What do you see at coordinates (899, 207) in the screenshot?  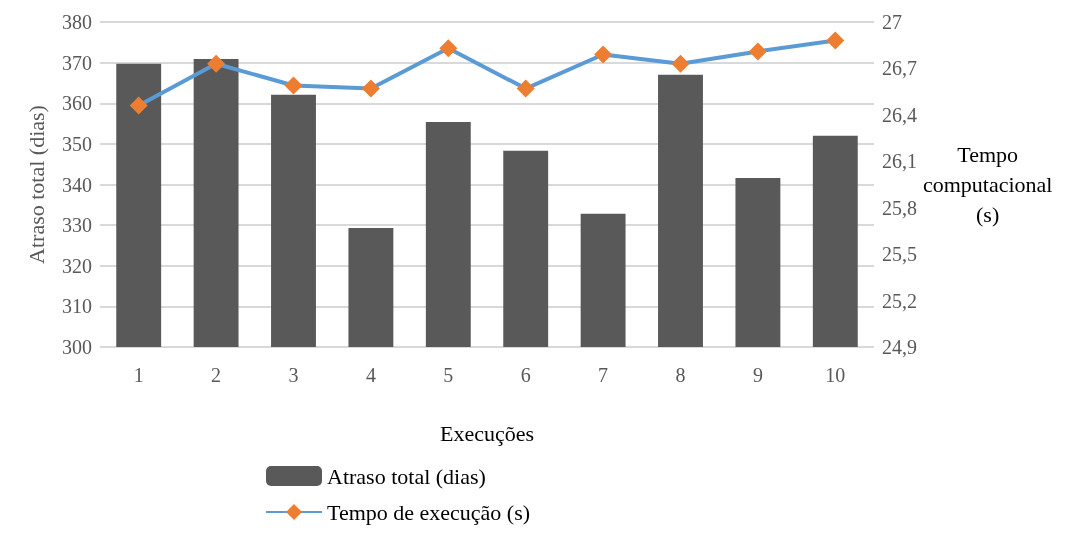 I see `y2-tick-label: 25,8` at bounding box center [899, 207].